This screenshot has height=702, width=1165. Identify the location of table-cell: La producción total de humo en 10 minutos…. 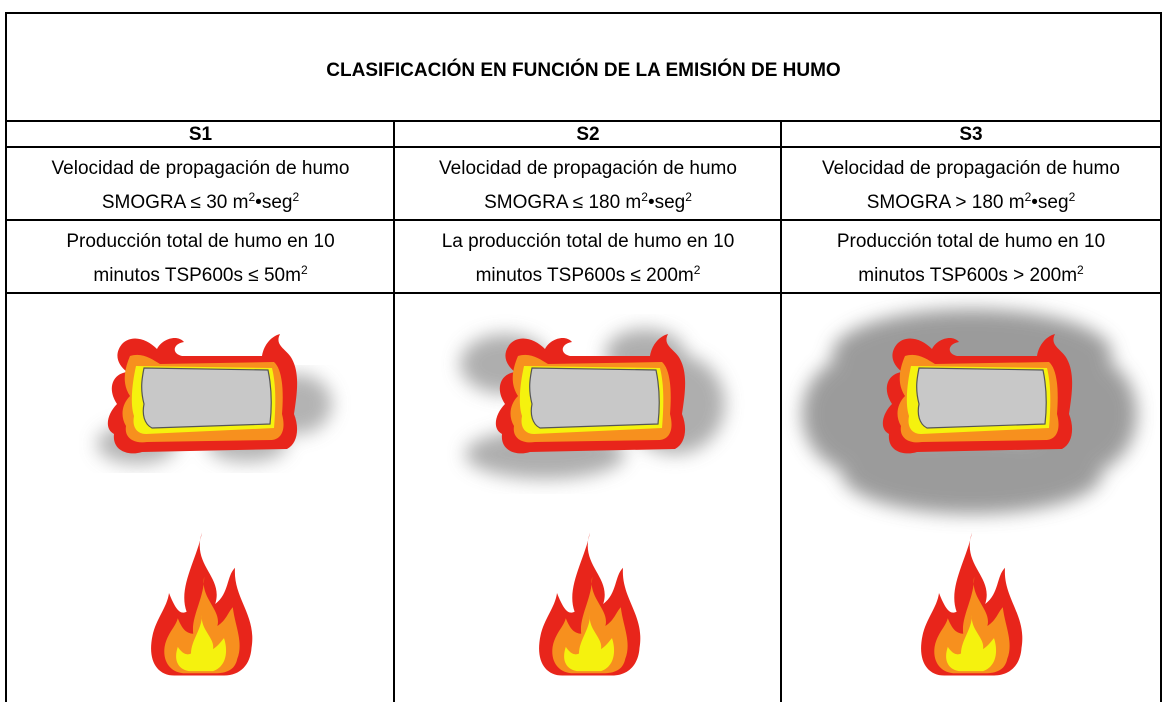
(587, 256).